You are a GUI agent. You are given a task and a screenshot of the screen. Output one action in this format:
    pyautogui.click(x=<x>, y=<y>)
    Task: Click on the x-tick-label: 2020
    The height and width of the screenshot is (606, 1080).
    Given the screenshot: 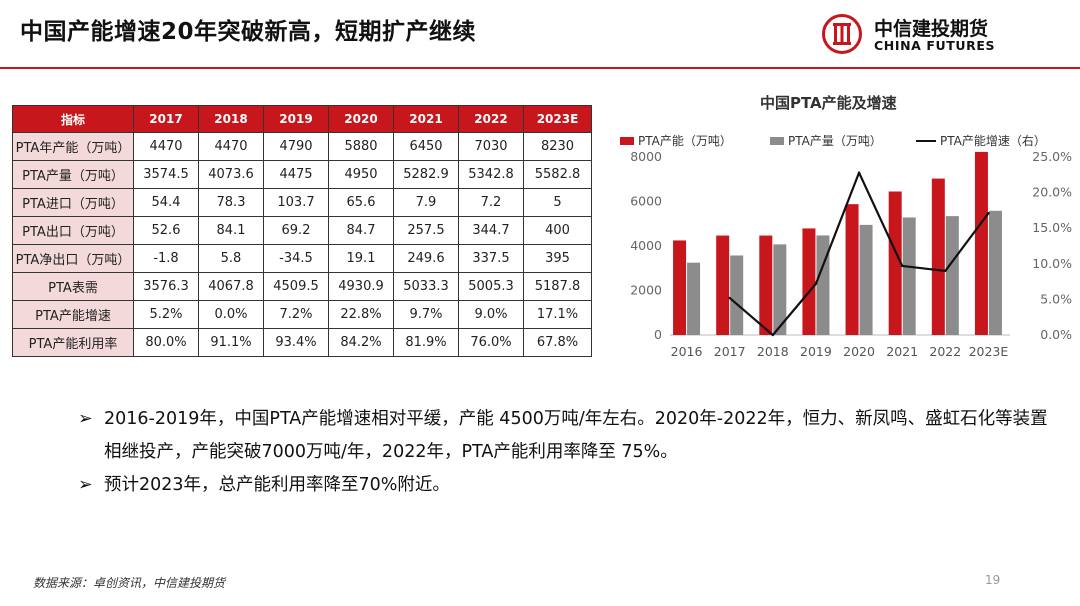 What is the action you would take?
    pyautogui.click(x=859, y=351)
    